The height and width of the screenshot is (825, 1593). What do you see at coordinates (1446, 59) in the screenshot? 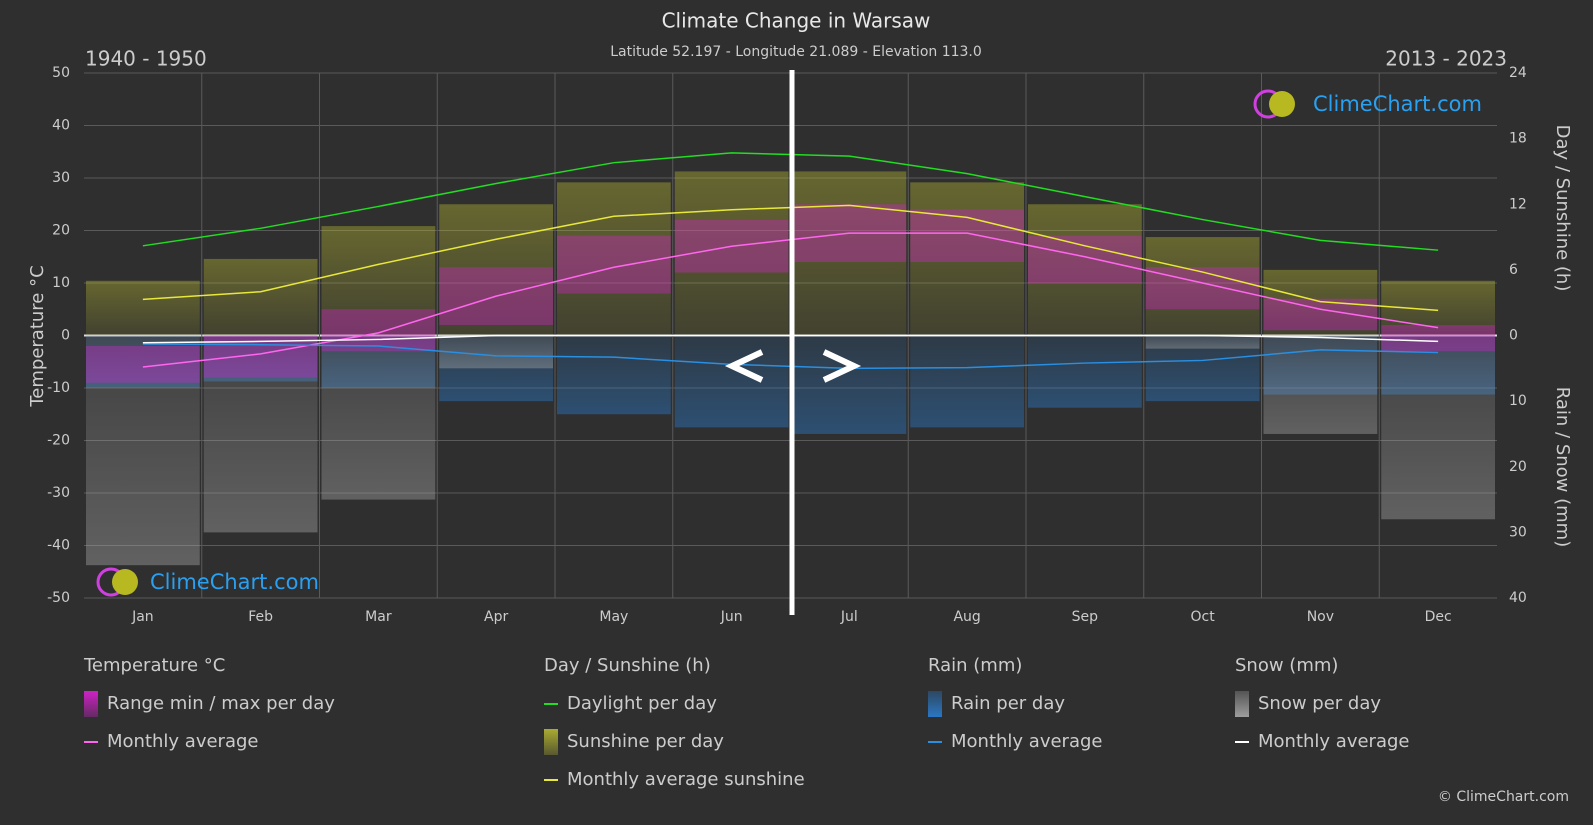
I see `period-right: 2013 - 2023` at bounding box center [1446, 59].